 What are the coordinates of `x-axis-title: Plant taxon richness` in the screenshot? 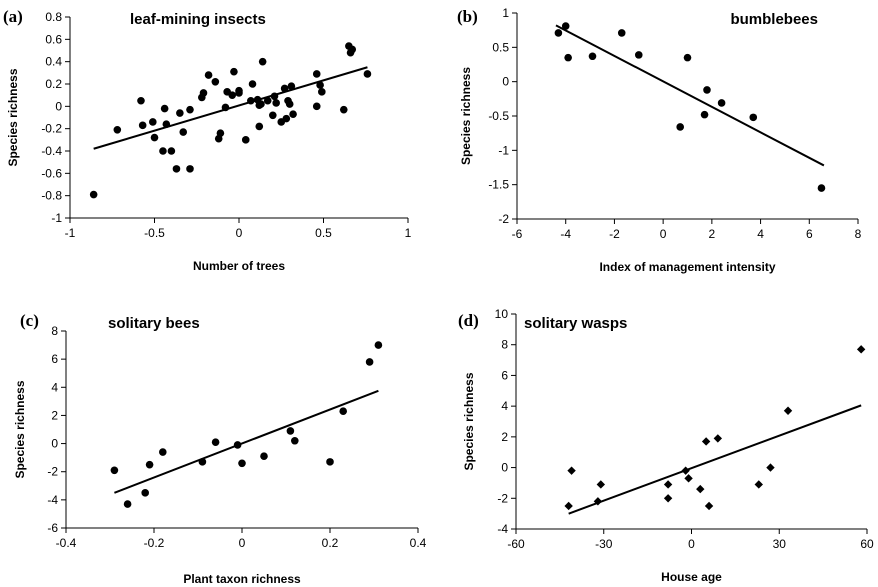 It's located at (242, 579).